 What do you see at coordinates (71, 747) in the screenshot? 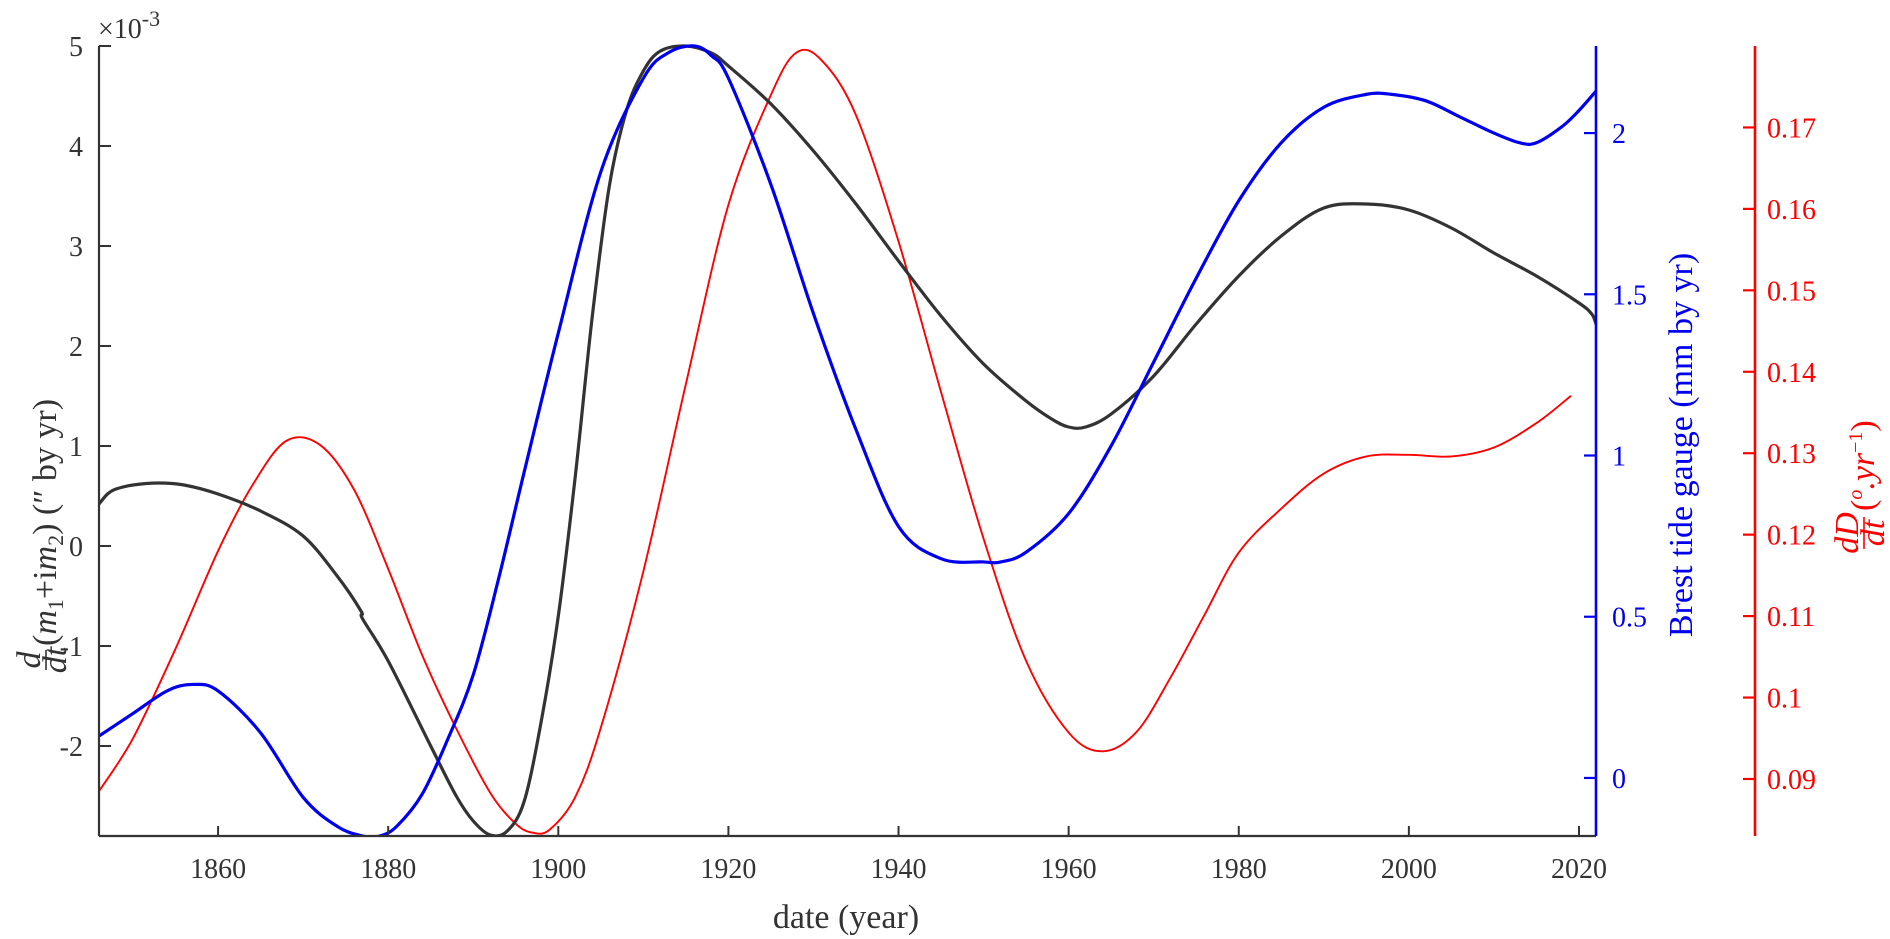
I see `left-tick-label: -2` at bounding box center [71, 747].